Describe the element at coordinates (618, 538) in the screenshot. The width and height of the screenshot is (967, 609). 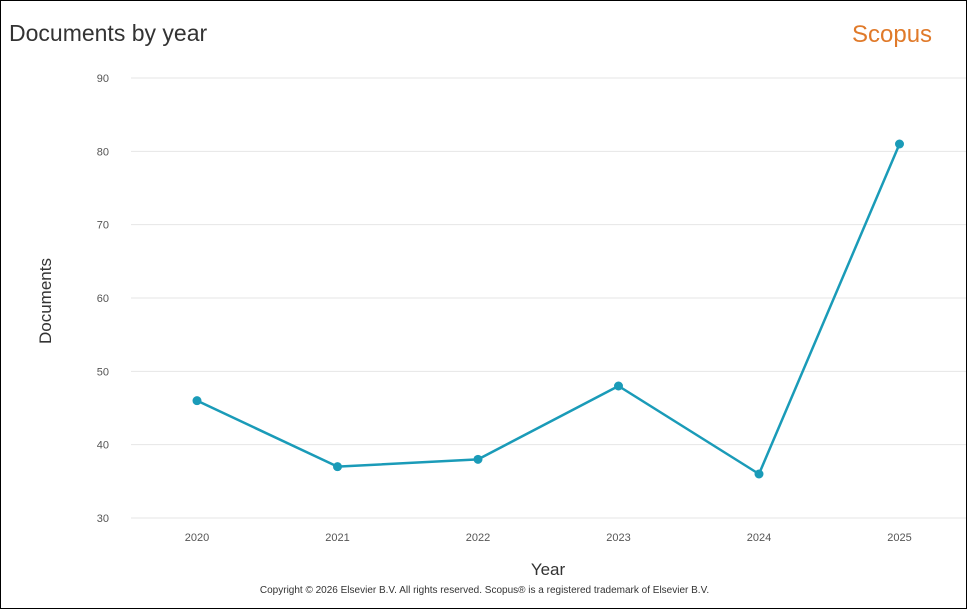
I see `x-tick-label: 2023` at that location.